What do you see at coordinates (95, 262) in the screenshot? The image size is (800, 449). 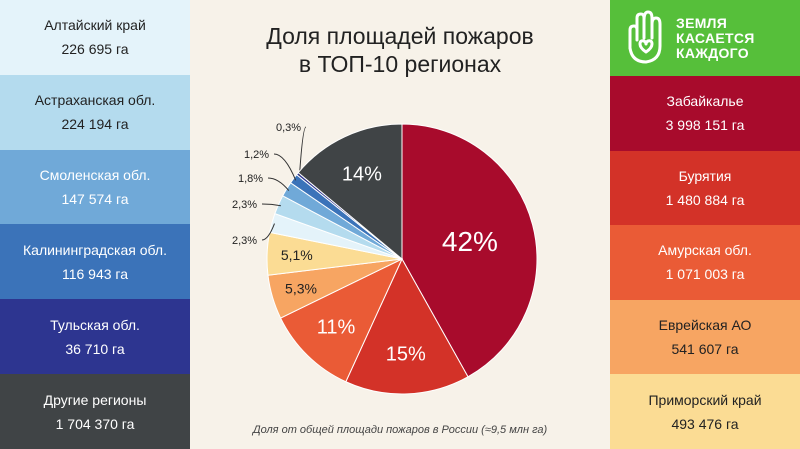 I see `left-region-tile: Калининградская обл. 116 943 га` at bounding box center [95, 262].